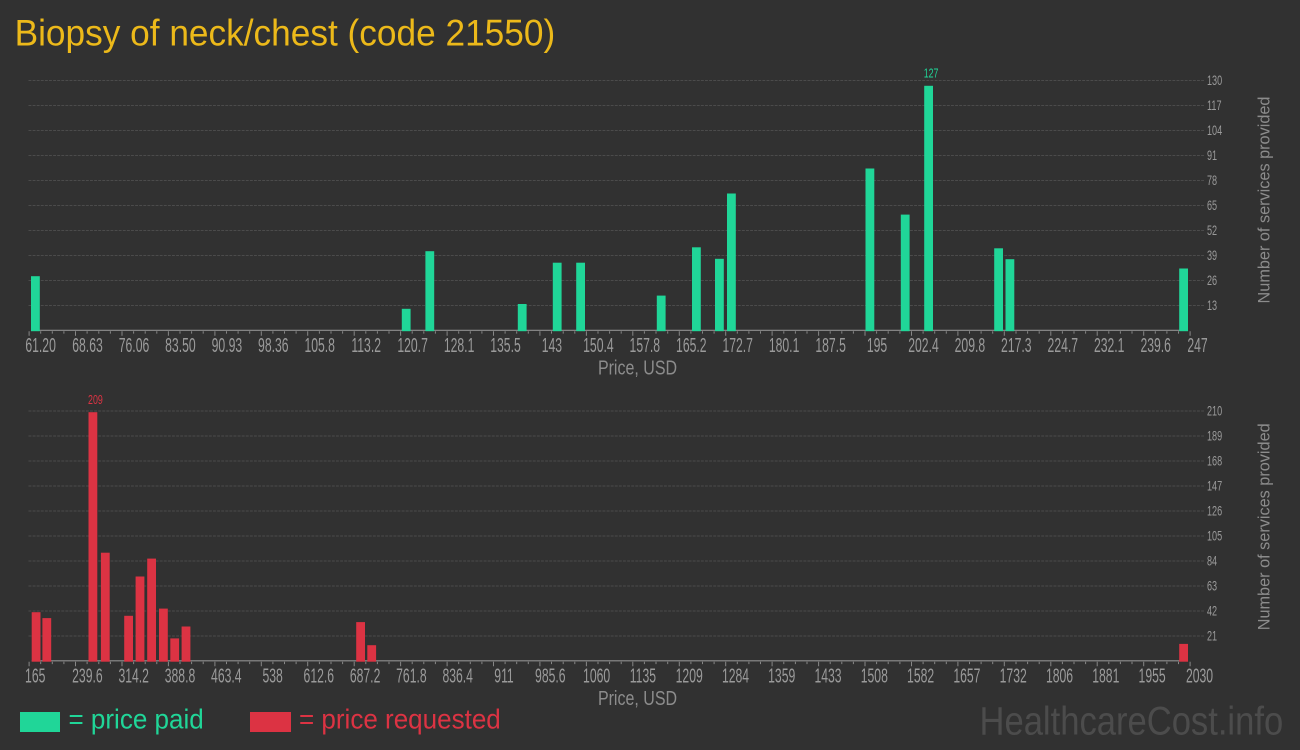 The height and width of the screenshot is (750, 1300). What do you see at coordinates (227, 345) in the screenshot?
I see `svg-text: 90.93` at bounding box center [227, 345].